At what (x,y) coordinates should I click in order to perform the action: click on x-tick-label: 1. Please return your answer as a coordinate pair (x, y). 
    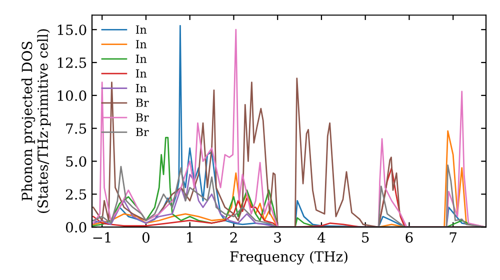
    Looking at the image, I should click on (189, 237).